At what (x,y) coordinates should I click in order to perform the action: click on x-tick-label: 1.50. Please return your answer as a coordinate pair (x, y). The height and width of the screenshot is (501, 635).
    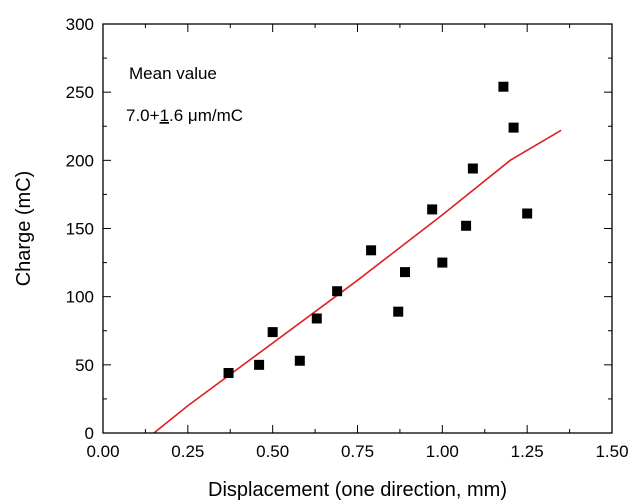
    Looking at the image, I should click on (611, 451).